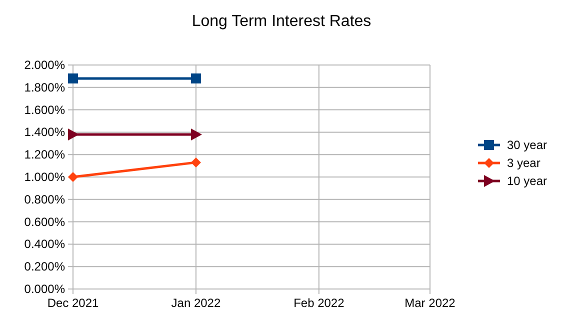  I want to click on y-tick-label: 1.000%, so click(45, 177).